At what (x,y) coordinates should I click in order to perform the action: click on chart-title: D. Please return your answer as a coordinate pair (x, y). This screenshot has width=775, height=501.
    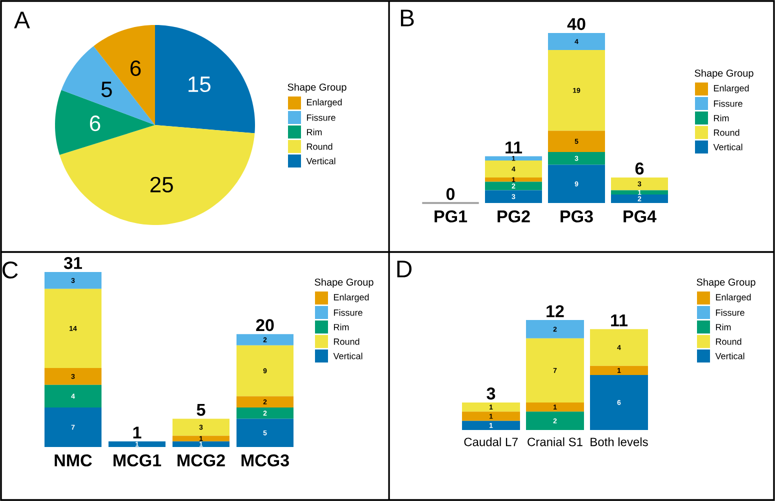
    Looking at the image, I should click on (404, 269).